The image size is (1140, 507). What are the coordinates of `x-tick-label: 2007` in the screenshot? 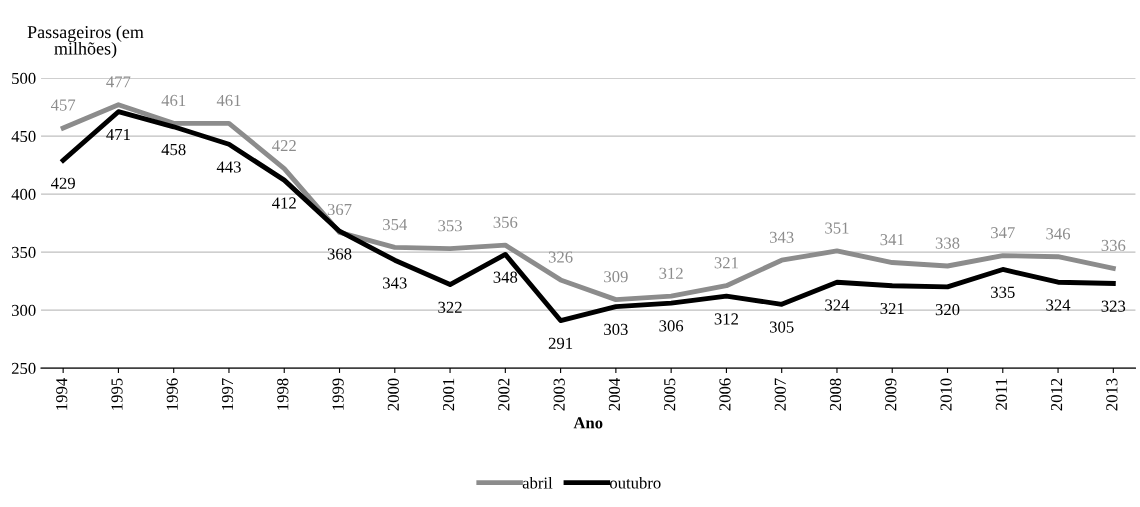 It's located at (780, 394).